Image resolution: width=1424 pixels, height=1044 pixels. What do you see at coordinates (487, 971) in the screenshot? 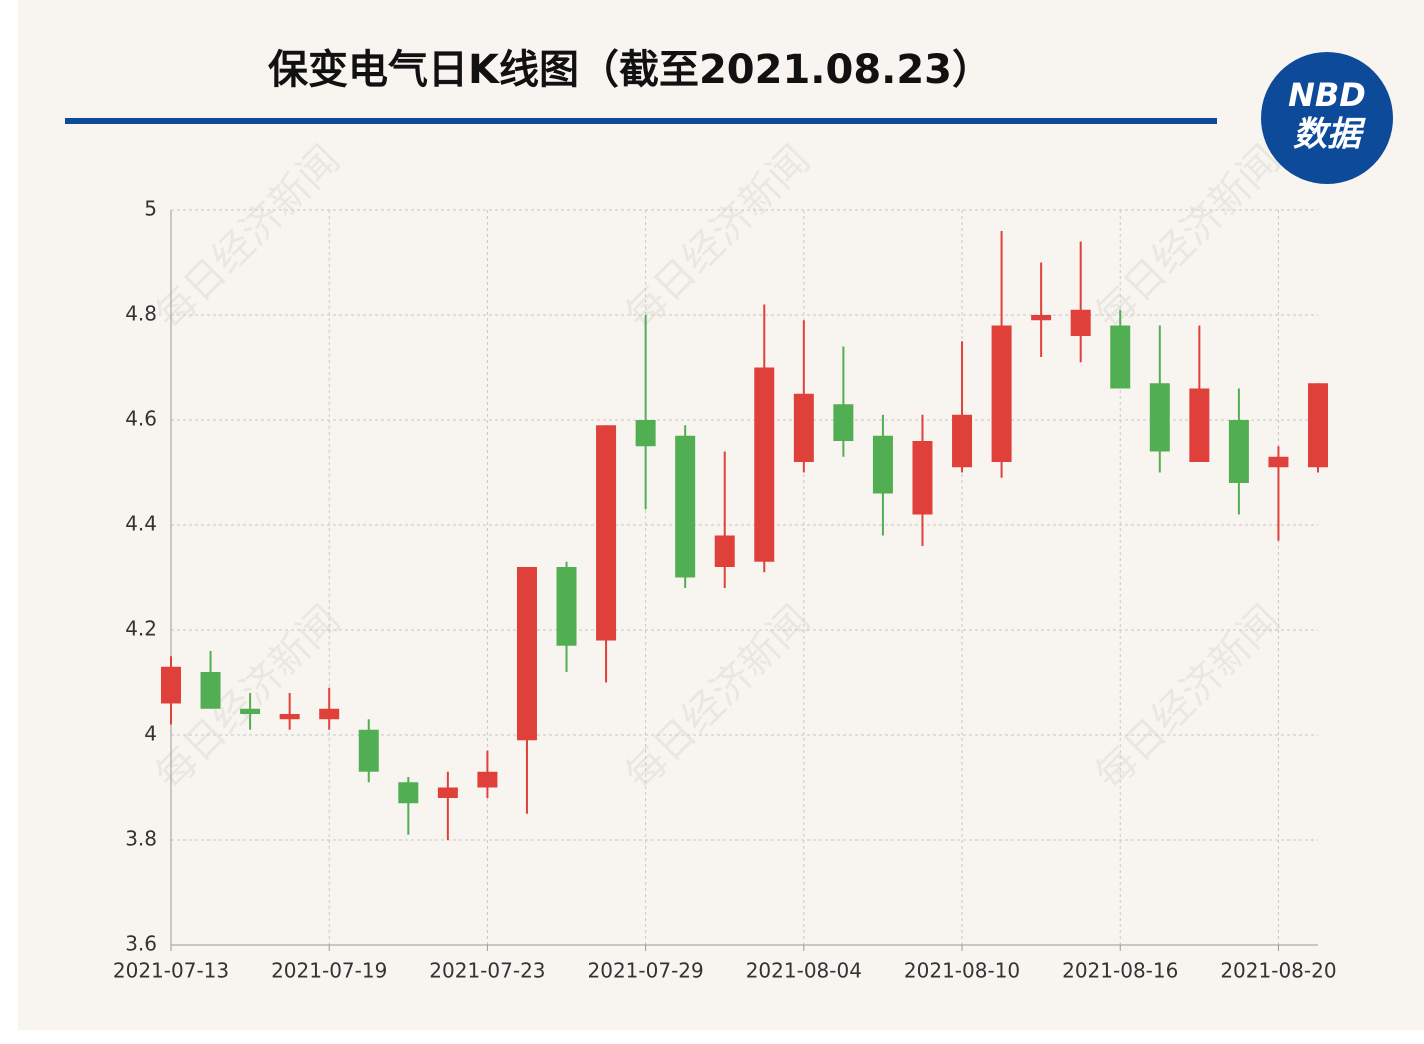
I see `x-tick-label: 2021-07-23` at bounding box center [487, 971].